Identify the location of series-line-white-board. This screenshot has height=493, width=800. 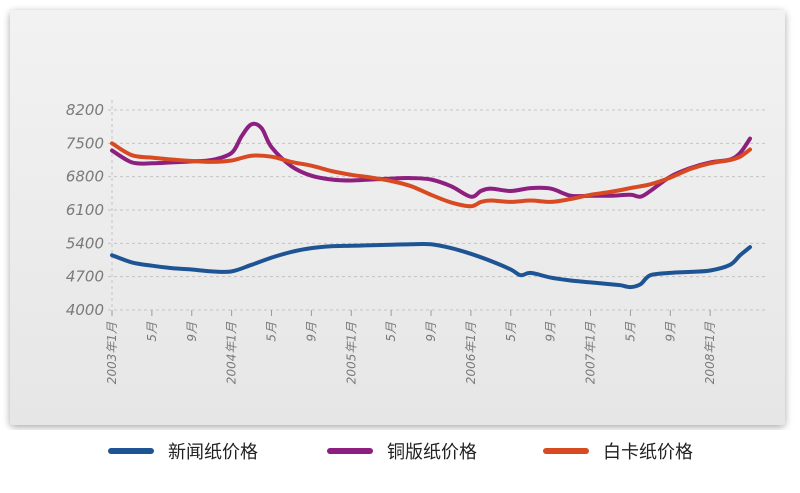
(431, 175).